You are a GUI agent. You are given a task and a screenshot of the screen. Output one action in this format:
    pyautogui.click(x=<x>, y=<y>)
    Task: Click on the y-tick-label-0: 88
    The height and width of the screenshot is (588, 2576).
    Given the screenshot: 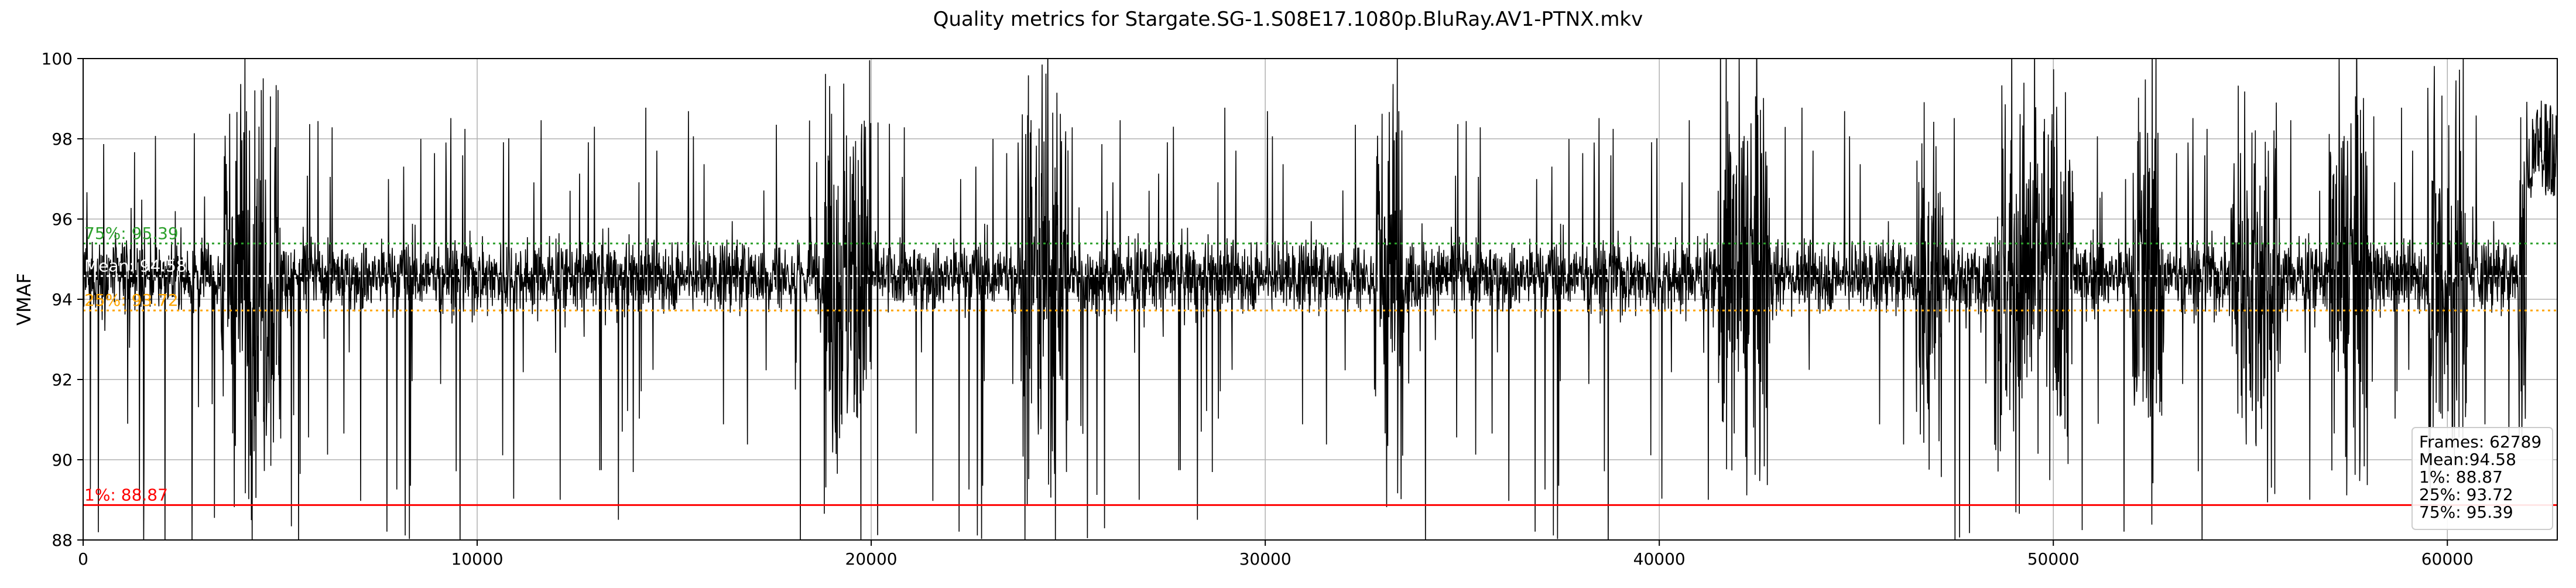 What is the action you would take?
    pyautogui.click(x=62, y=540)
    